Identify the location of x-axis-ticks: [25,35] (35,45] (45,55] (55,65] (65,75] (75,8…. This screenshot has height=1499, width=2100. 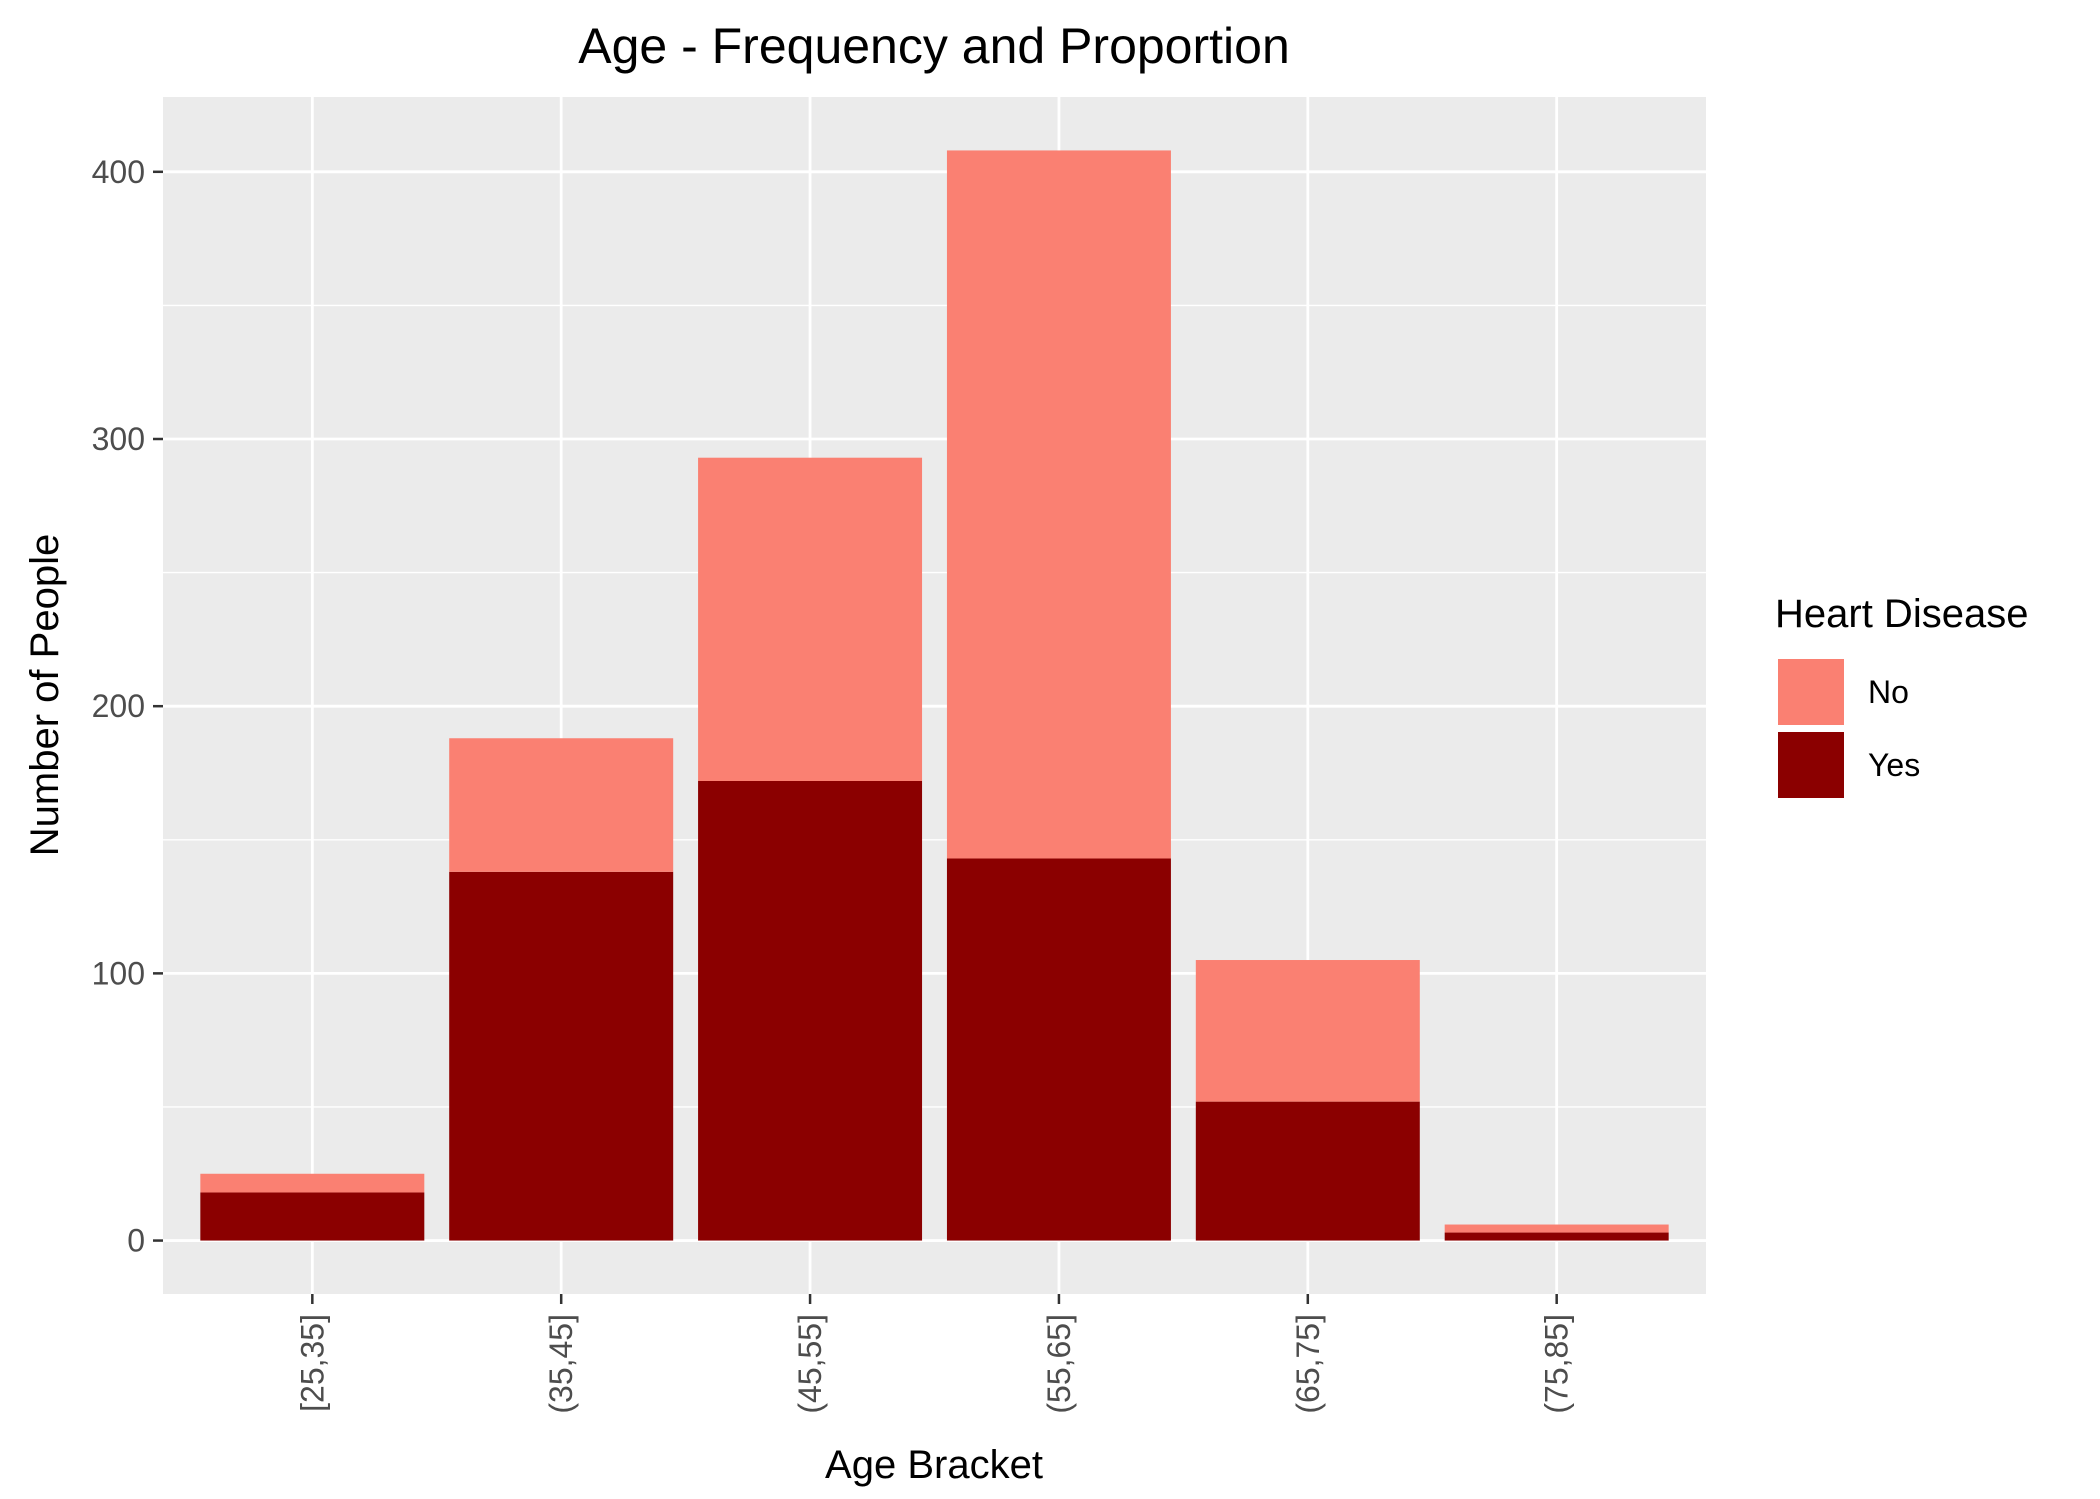
(934, 1354).